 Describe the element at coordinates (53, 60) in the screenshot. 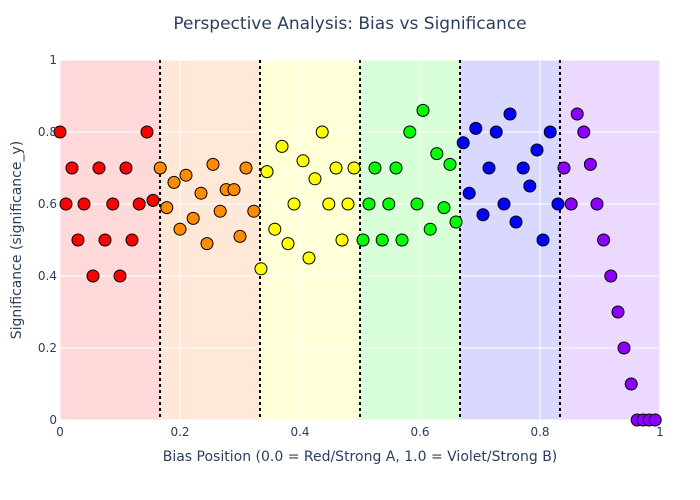

I see `y-tick-label: 1` at that location.